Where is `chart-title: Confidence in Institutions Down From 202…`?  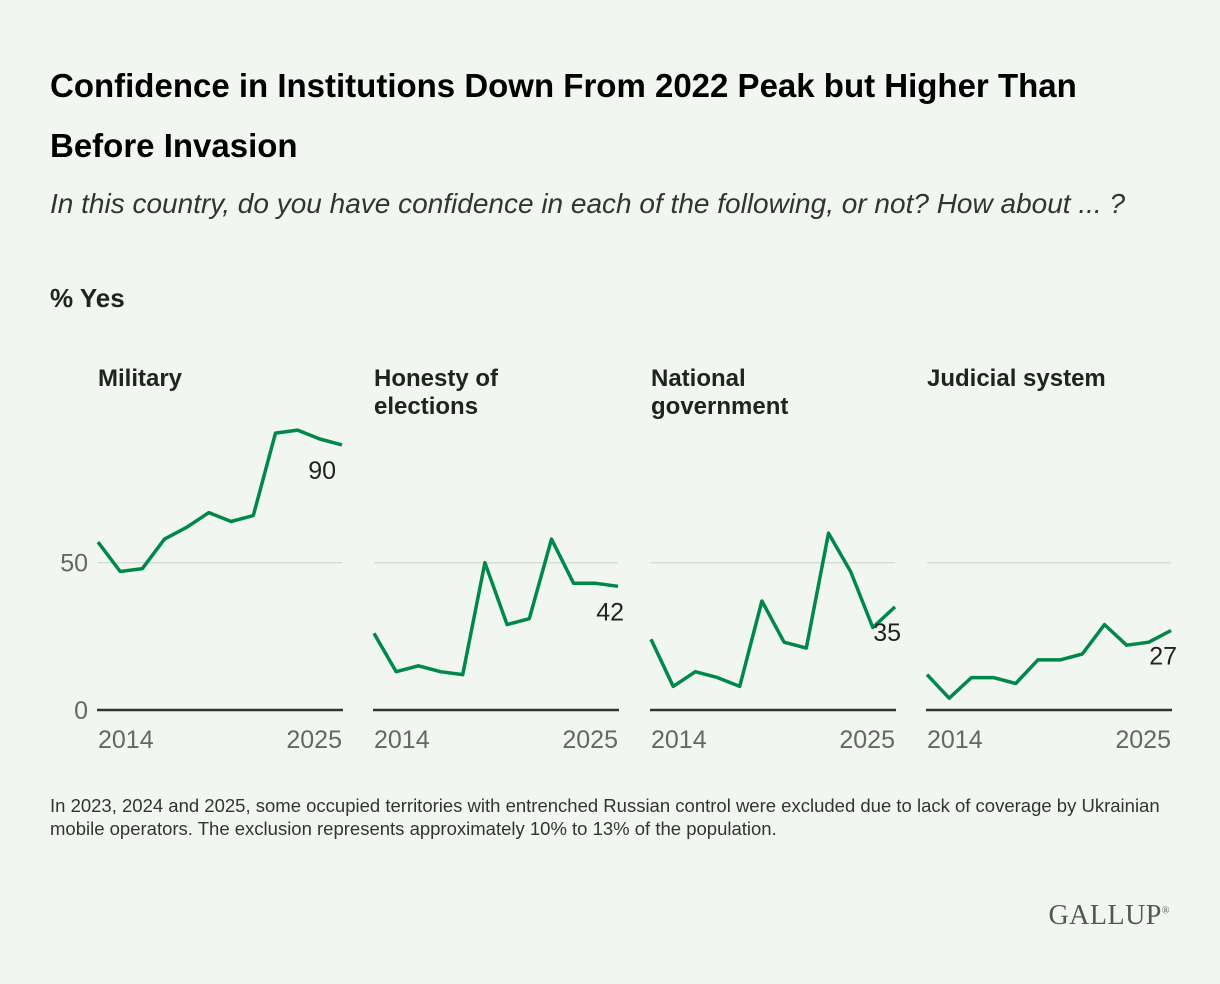
chart-title: Confidence in Institutions Down From 202… is located at coordinates (563, 115).